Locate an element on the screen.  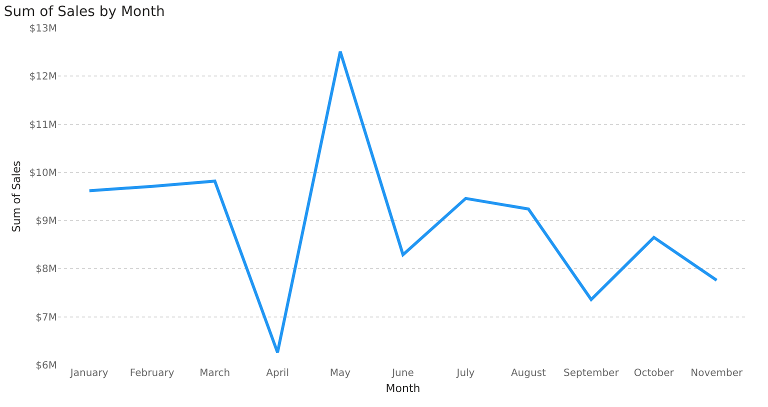
y-tick-label: $12M is located at coordinates (43, 77).